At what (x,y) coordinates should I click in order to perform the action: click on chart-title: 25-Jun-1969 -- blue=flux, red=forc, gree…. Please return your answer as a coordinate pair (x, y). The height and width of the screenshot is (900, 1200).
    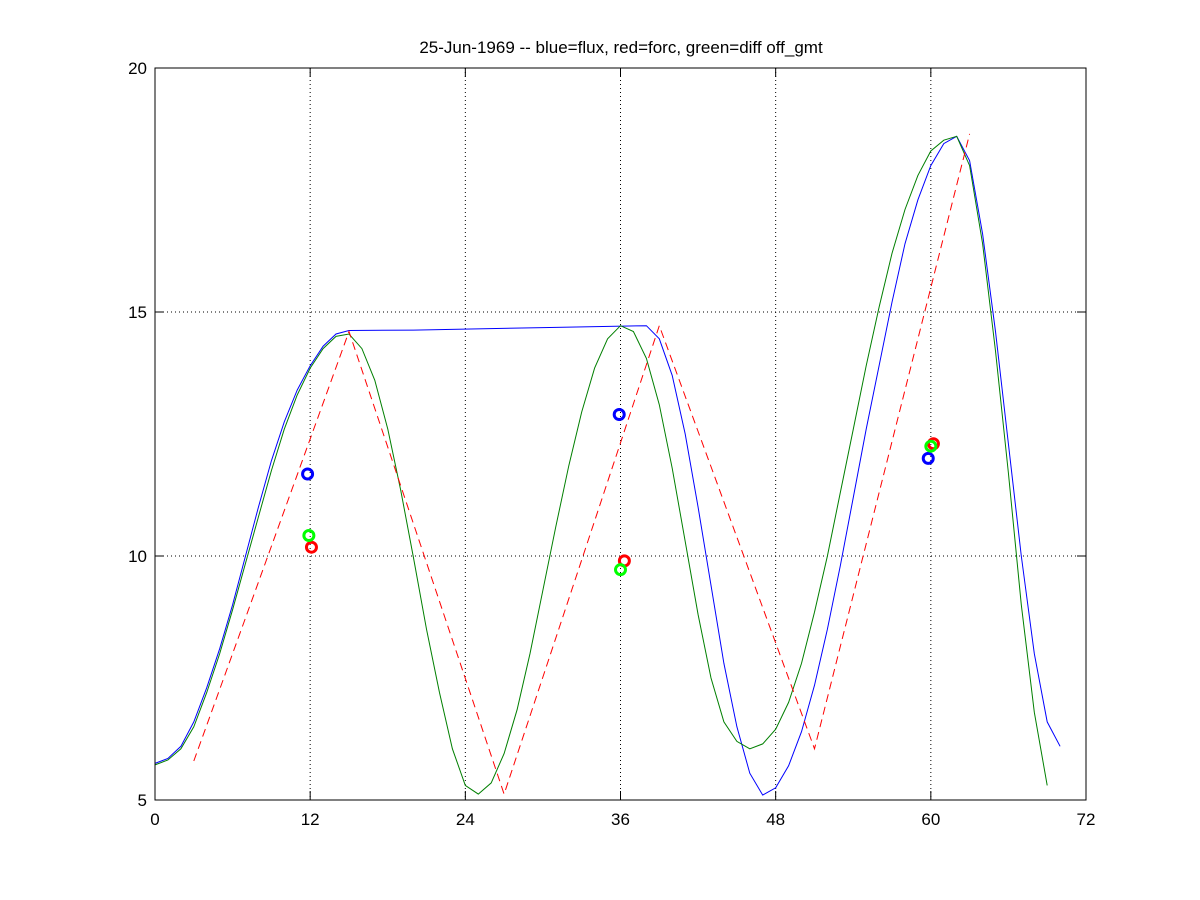
    Looking at the image, I should click on (621, 47).